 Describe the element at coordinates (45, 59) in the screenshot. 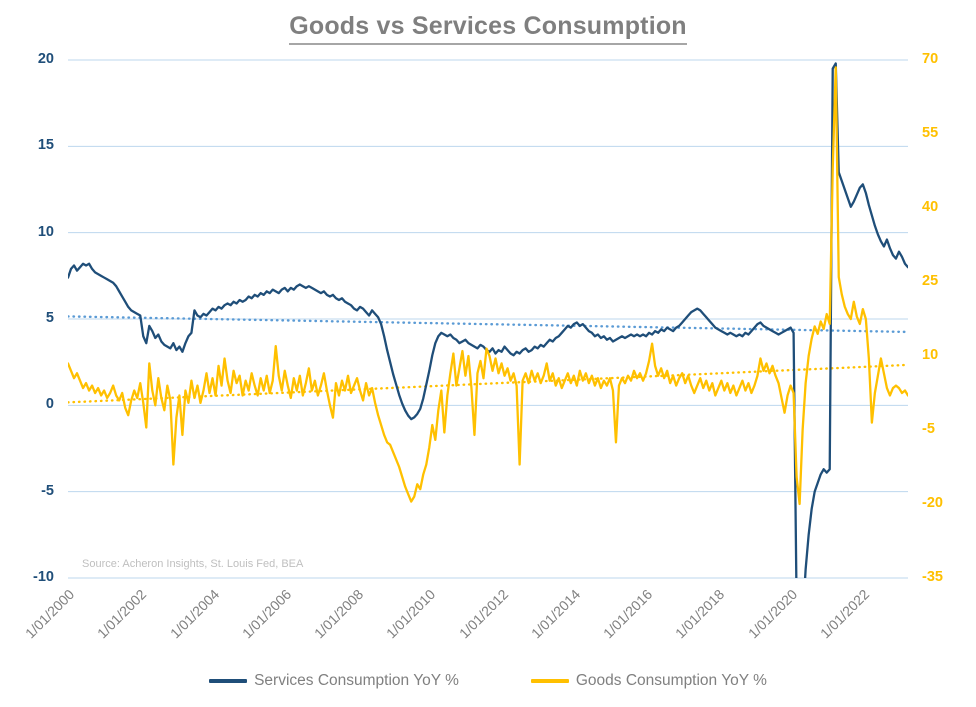

I see `left-axis-tick-20: 20` at that location.